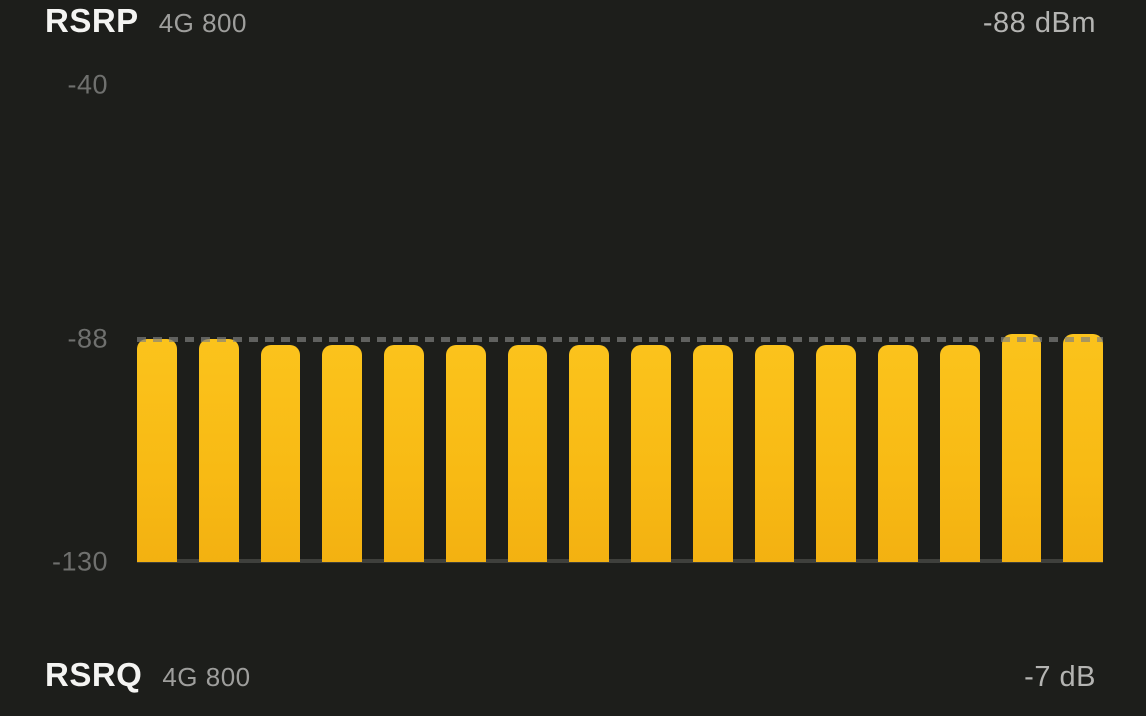 Image resolution: width=1146 pixels, height=716 pixels. What do you see at coordinates (206, 677) in the screenshot?
I see `rsrq-band-label: 4G 800` at bounding box center [206, 677].